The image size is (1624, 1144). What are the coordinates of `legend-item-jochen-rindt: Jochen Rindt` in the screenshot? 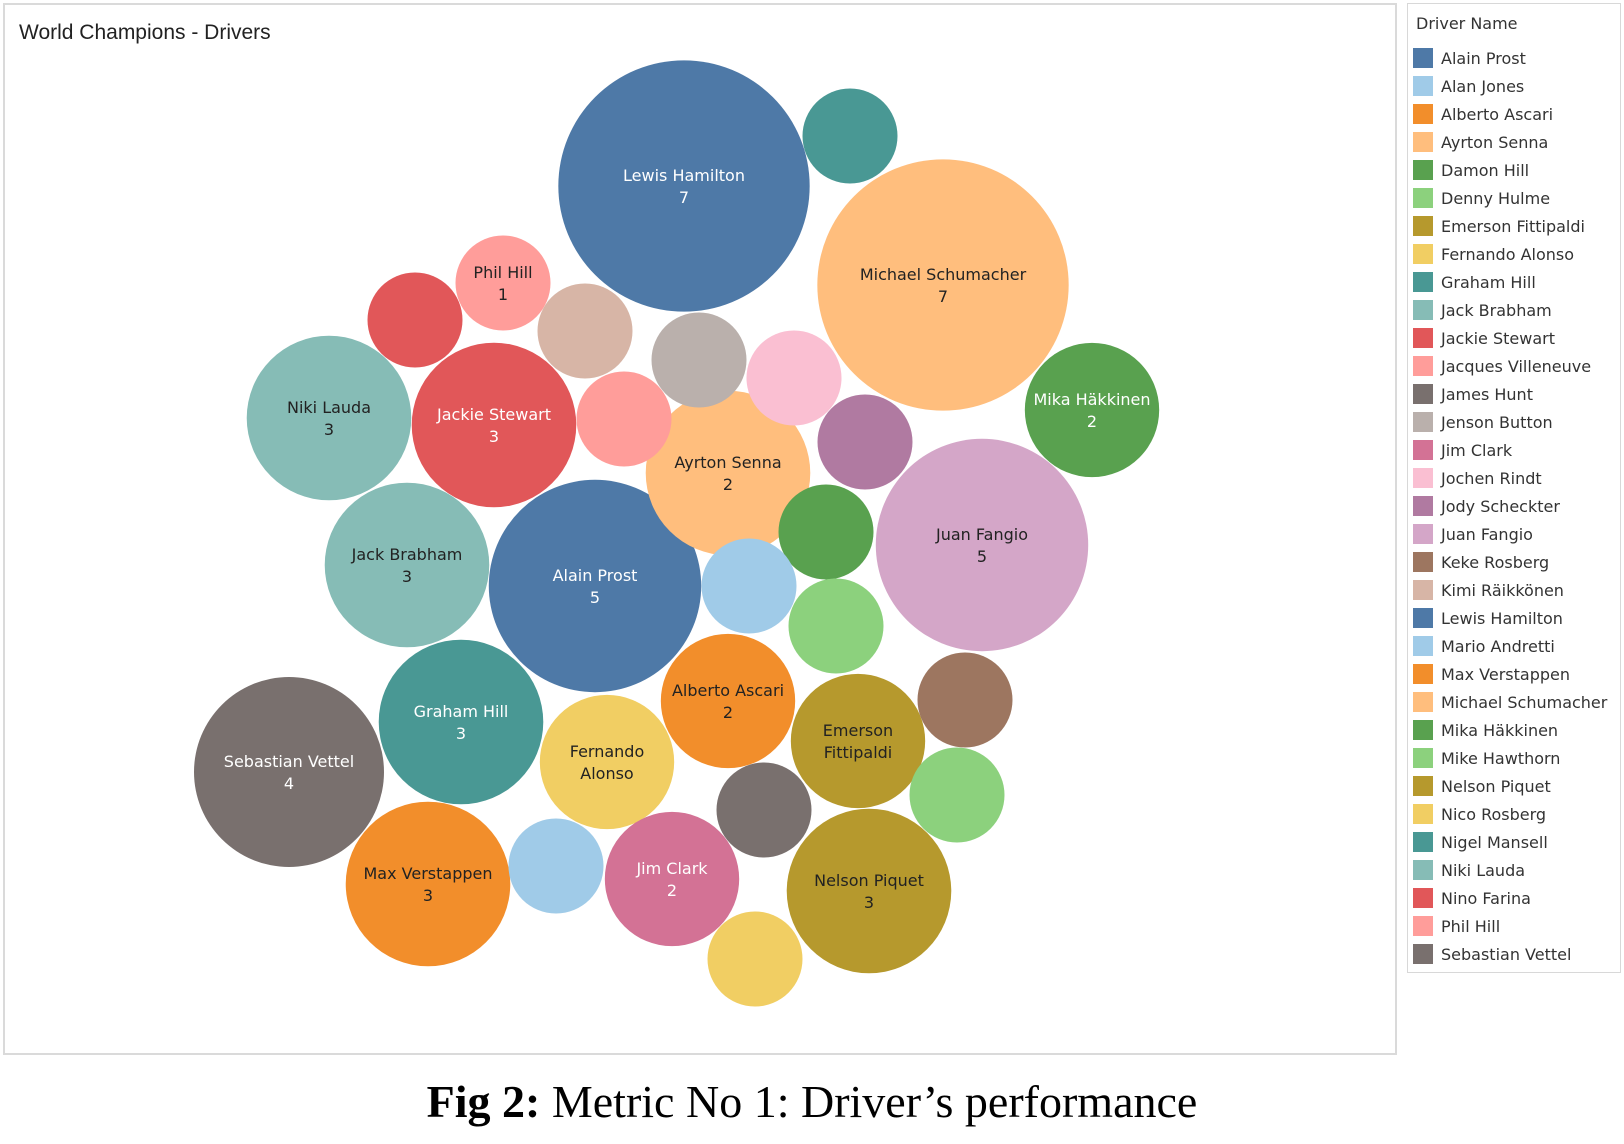 It's located at (1510, 478).